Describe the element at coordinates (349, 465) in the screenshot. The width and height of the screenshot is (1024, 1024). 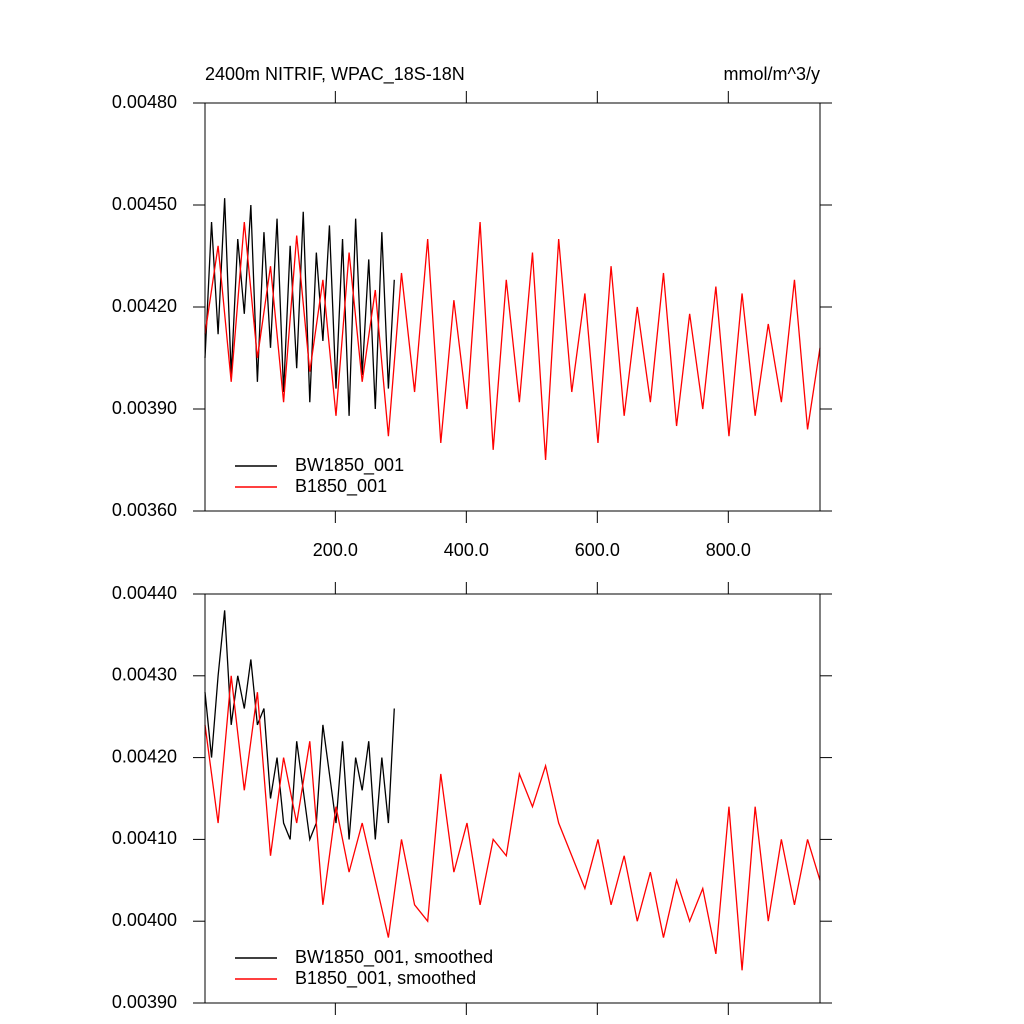
I see `legend-label: BW1850_001` at that location.